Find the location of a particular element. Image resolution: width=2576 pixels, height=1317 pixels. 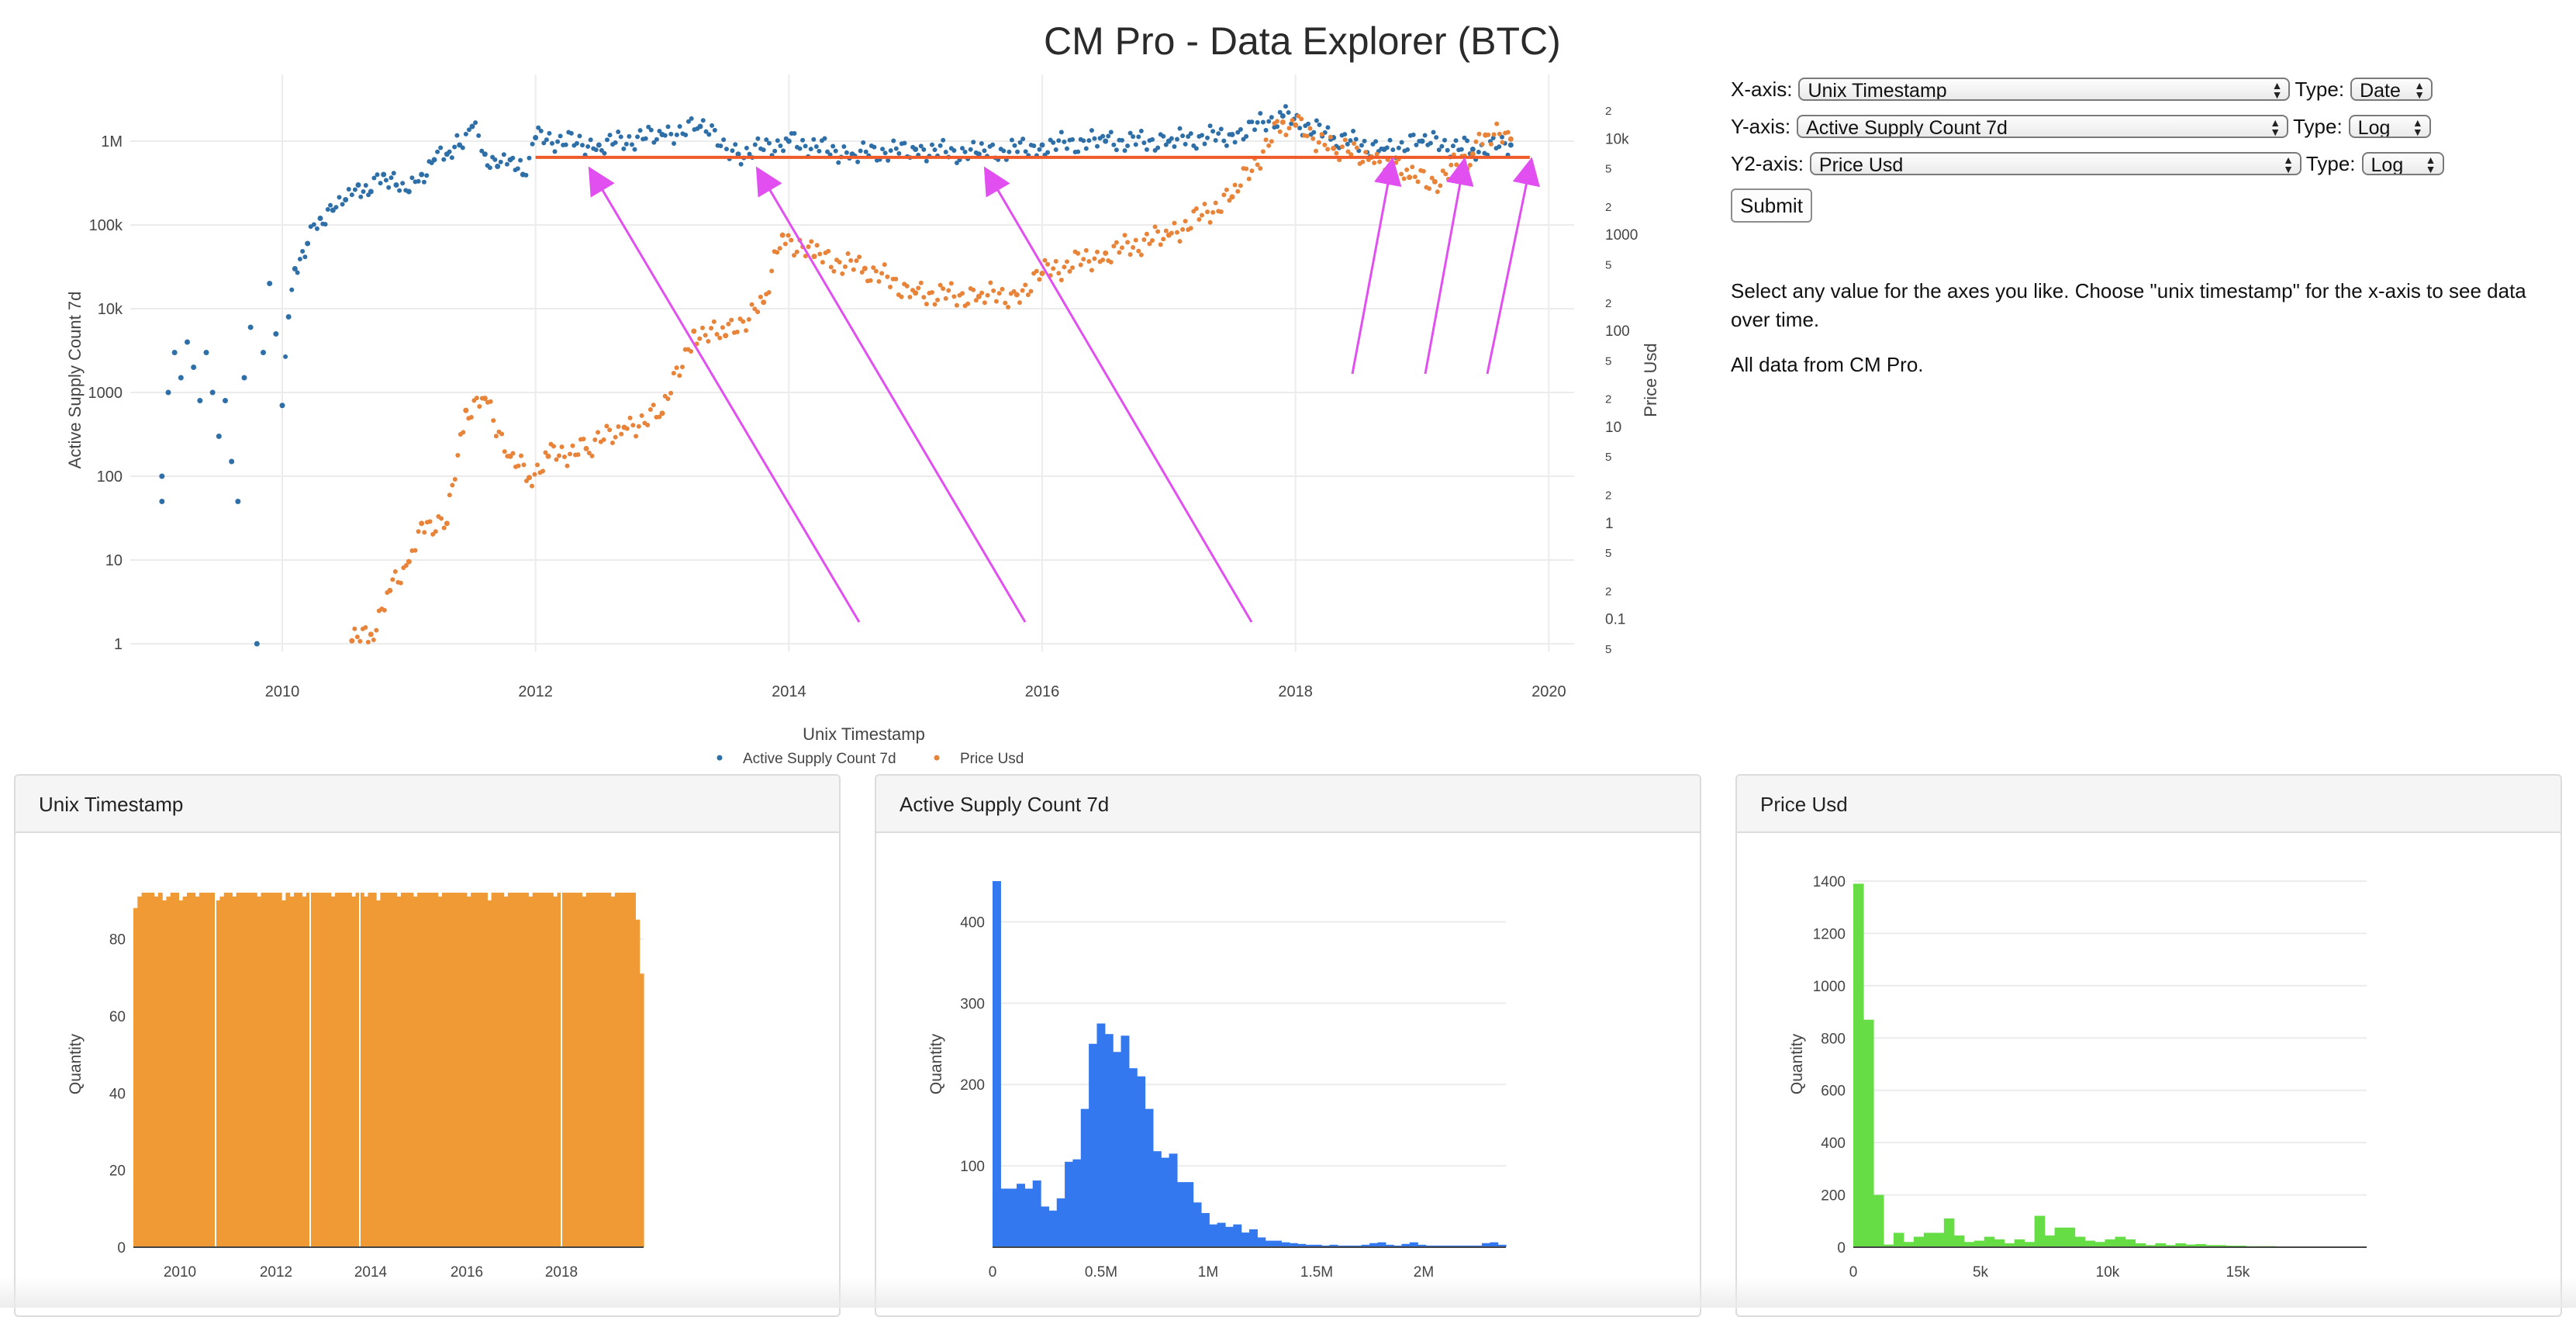

y-axis-type-select: Log ▲ ▼ is located at coordinates (2390, 126).